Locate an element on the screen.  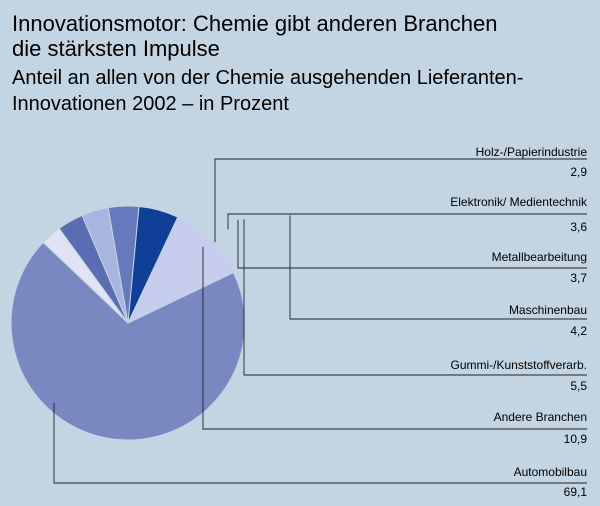
slice-label-elektronik-medientechnik: Elektronik/ Medientechnik is located at coordinates (519, 202).